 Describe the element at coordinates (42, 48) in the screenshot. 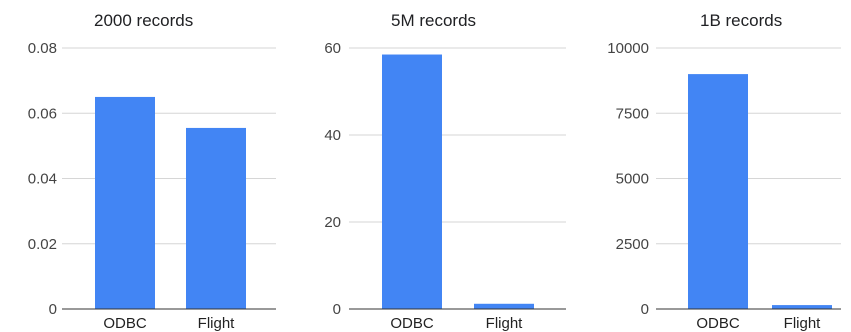

I see `y-tick-label: 0.08` at that location.